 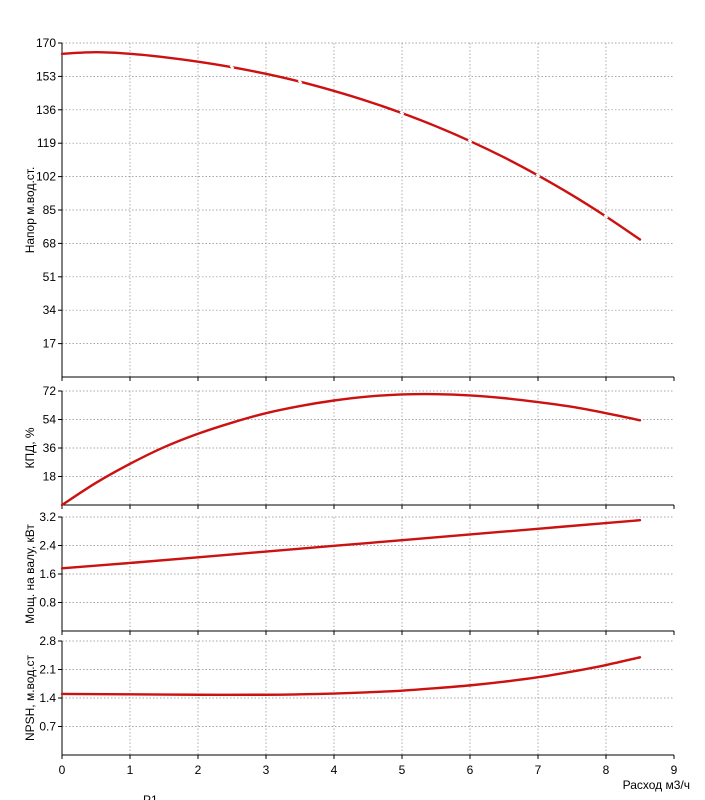 What do you see at coordinates (46, 76) in the screenshot?
I see `head-ytick-label: 153` at bounding box center [46, 76].